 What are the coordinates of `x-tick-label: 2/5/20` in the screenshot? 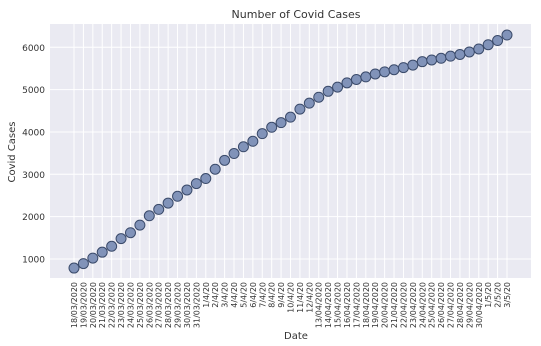 It's located at (498, 295).